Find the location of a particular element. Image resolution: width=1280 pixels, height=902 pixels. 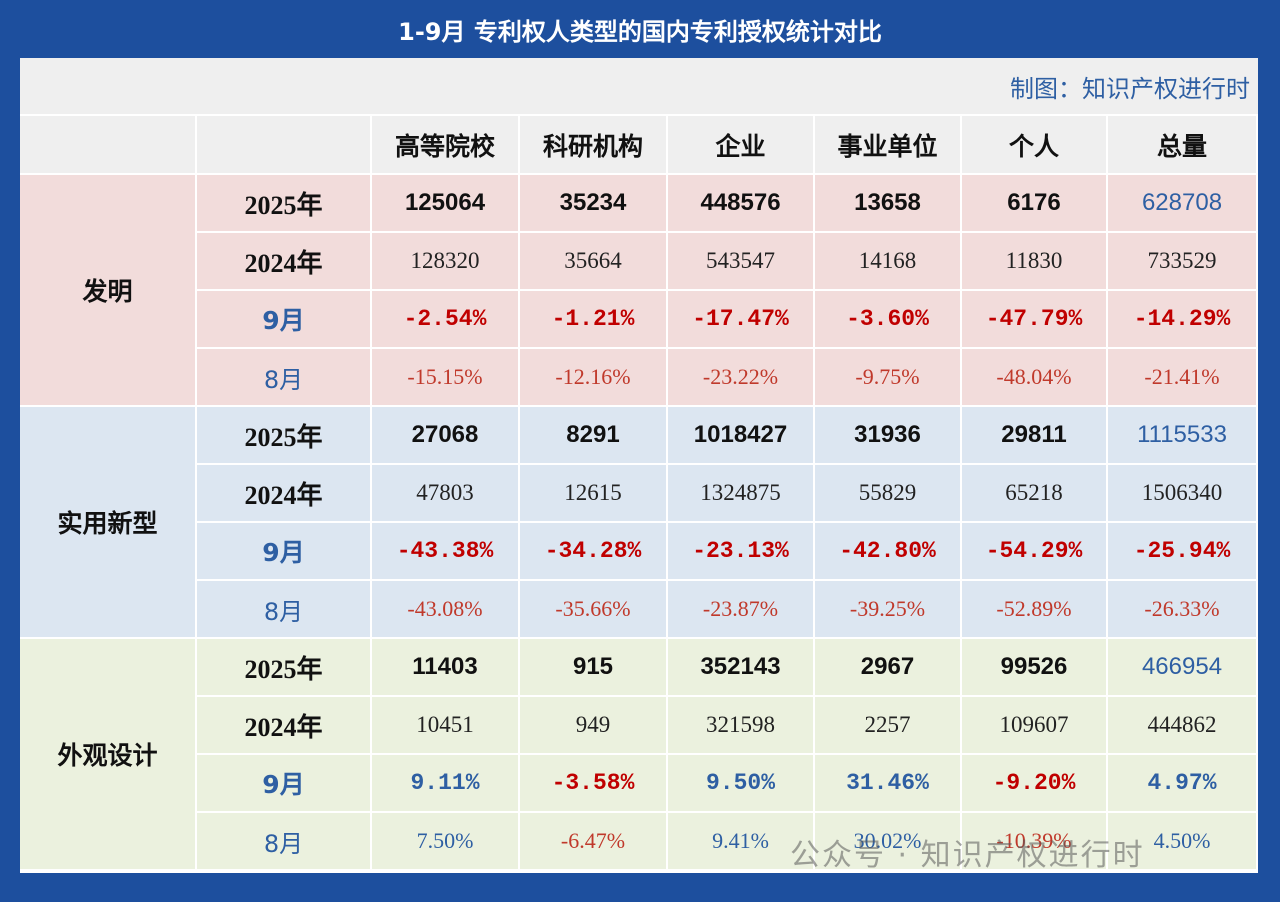

value-cell: -10.39% is located at coordinates (1035, 842).